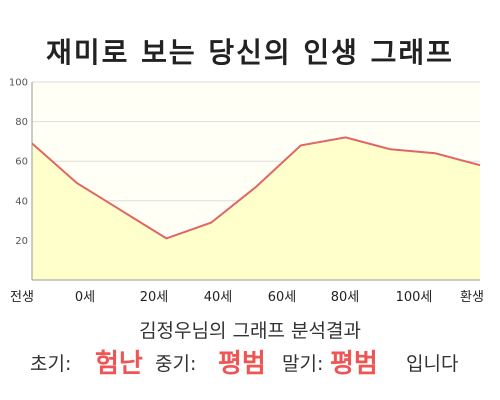 The image size is (500, 400). Describe the element at coordinates (119, 364) in the screenshot. I see `early-value: 험난` at that location.